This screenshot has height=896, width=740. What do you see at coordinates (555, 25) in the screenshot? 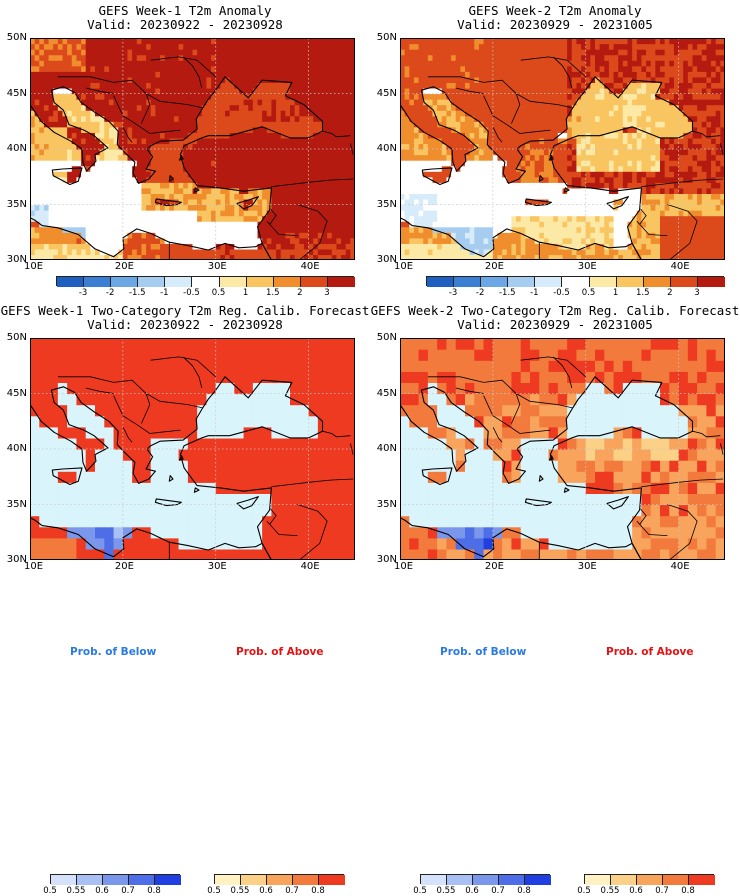
I see `panel-valid-dates: Valid: 20230929 - 20231005` at bounding box center [555, 25].